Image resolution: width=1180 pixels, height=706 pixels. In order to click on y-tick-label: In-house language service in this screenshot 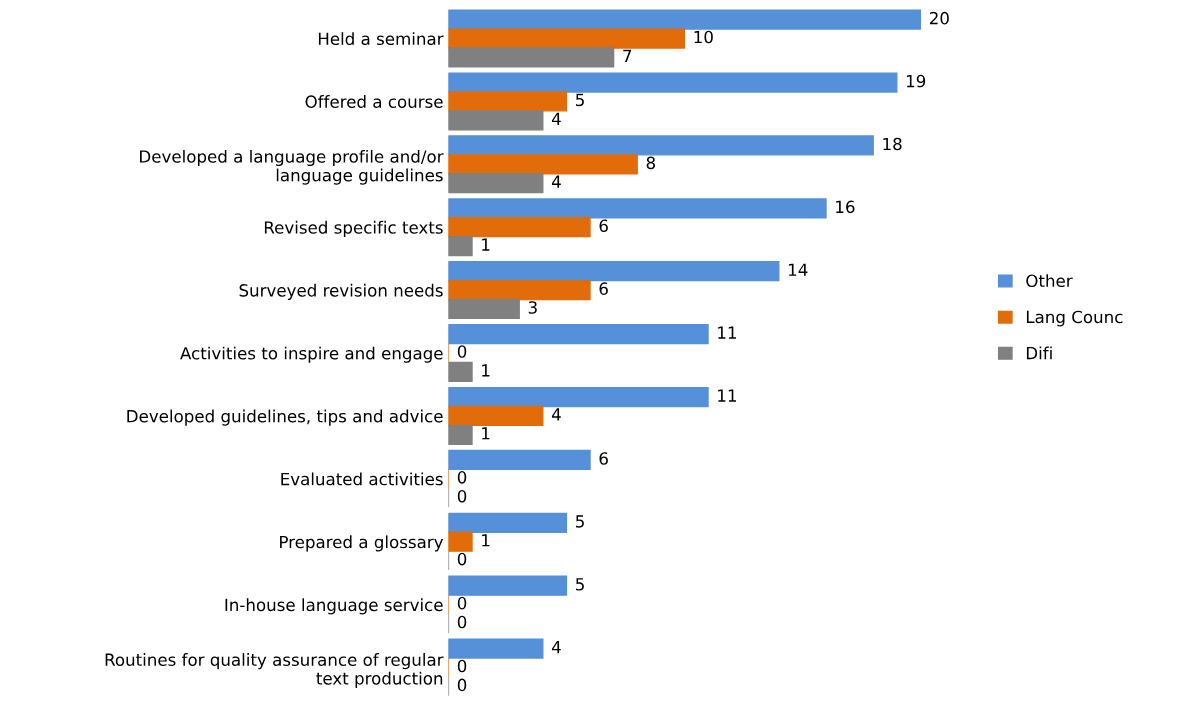, I will do `click(334, 606)`.